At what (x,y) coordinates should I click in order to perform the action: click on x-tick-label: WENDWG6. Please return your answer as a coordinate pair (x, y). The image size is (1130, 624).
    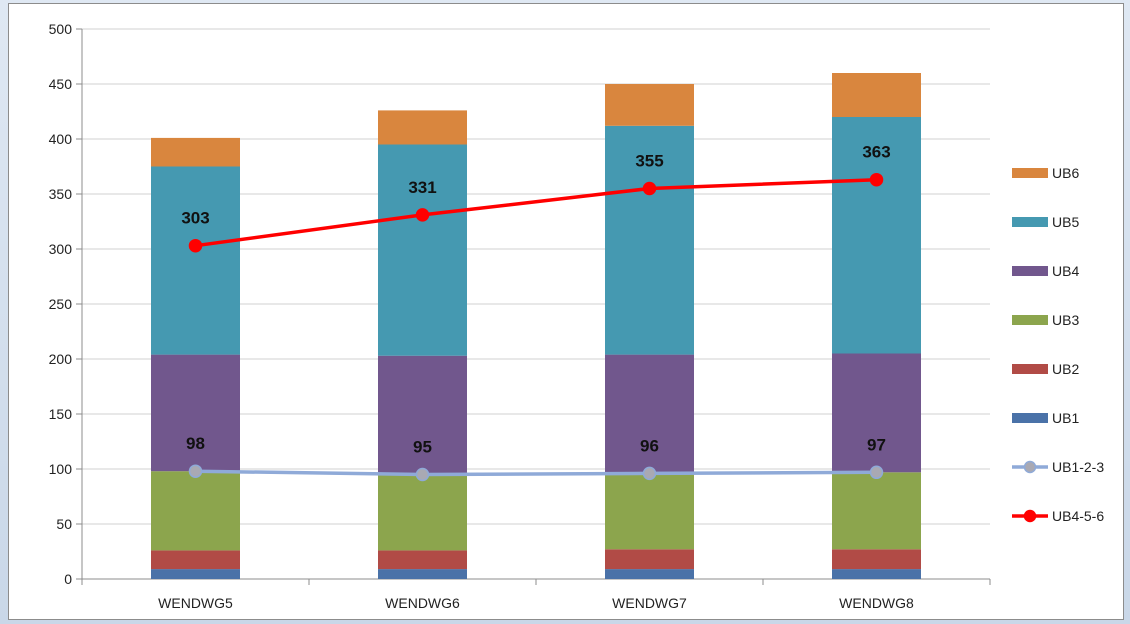
    Looking at the image, I should click on (422, 603).